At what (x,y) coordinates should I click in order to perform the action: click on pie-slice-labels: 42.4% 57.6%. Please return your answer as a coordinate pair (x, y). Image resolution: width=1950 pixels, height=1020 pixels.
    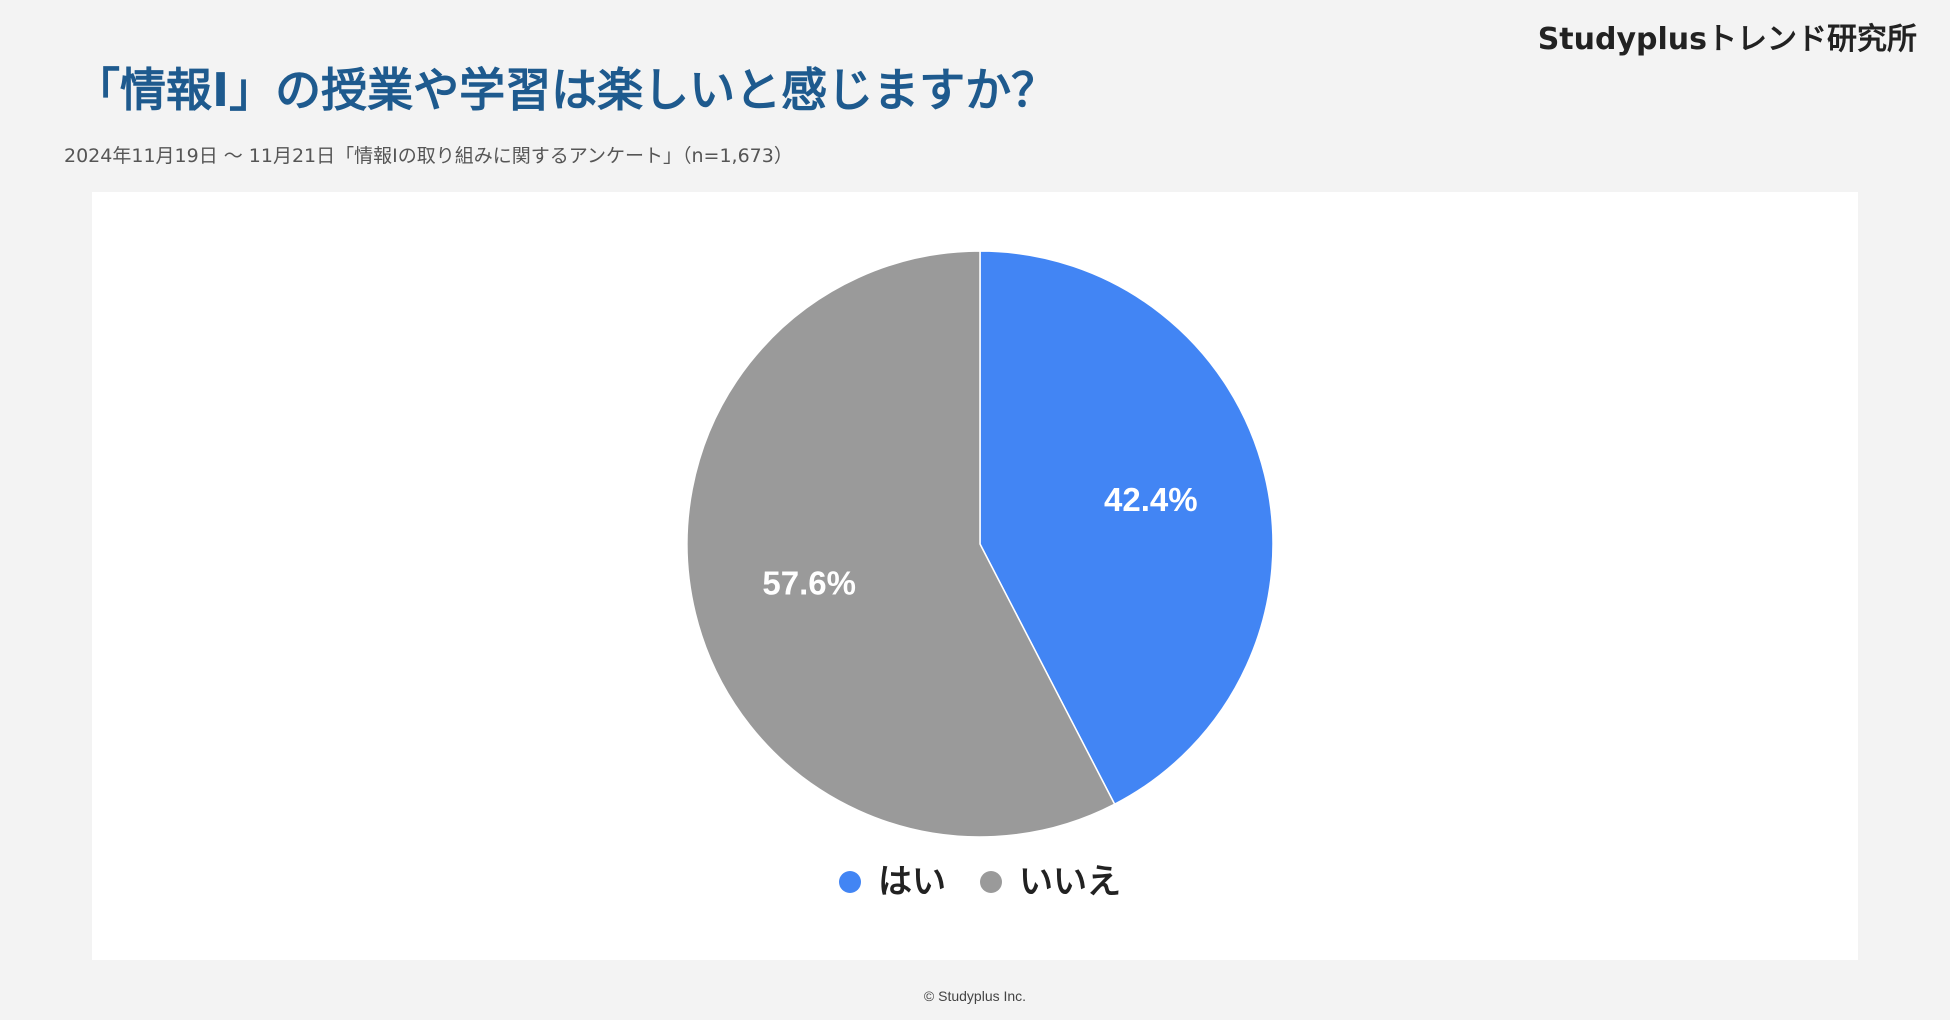
    Looking at the image, I should click on (979, 541).